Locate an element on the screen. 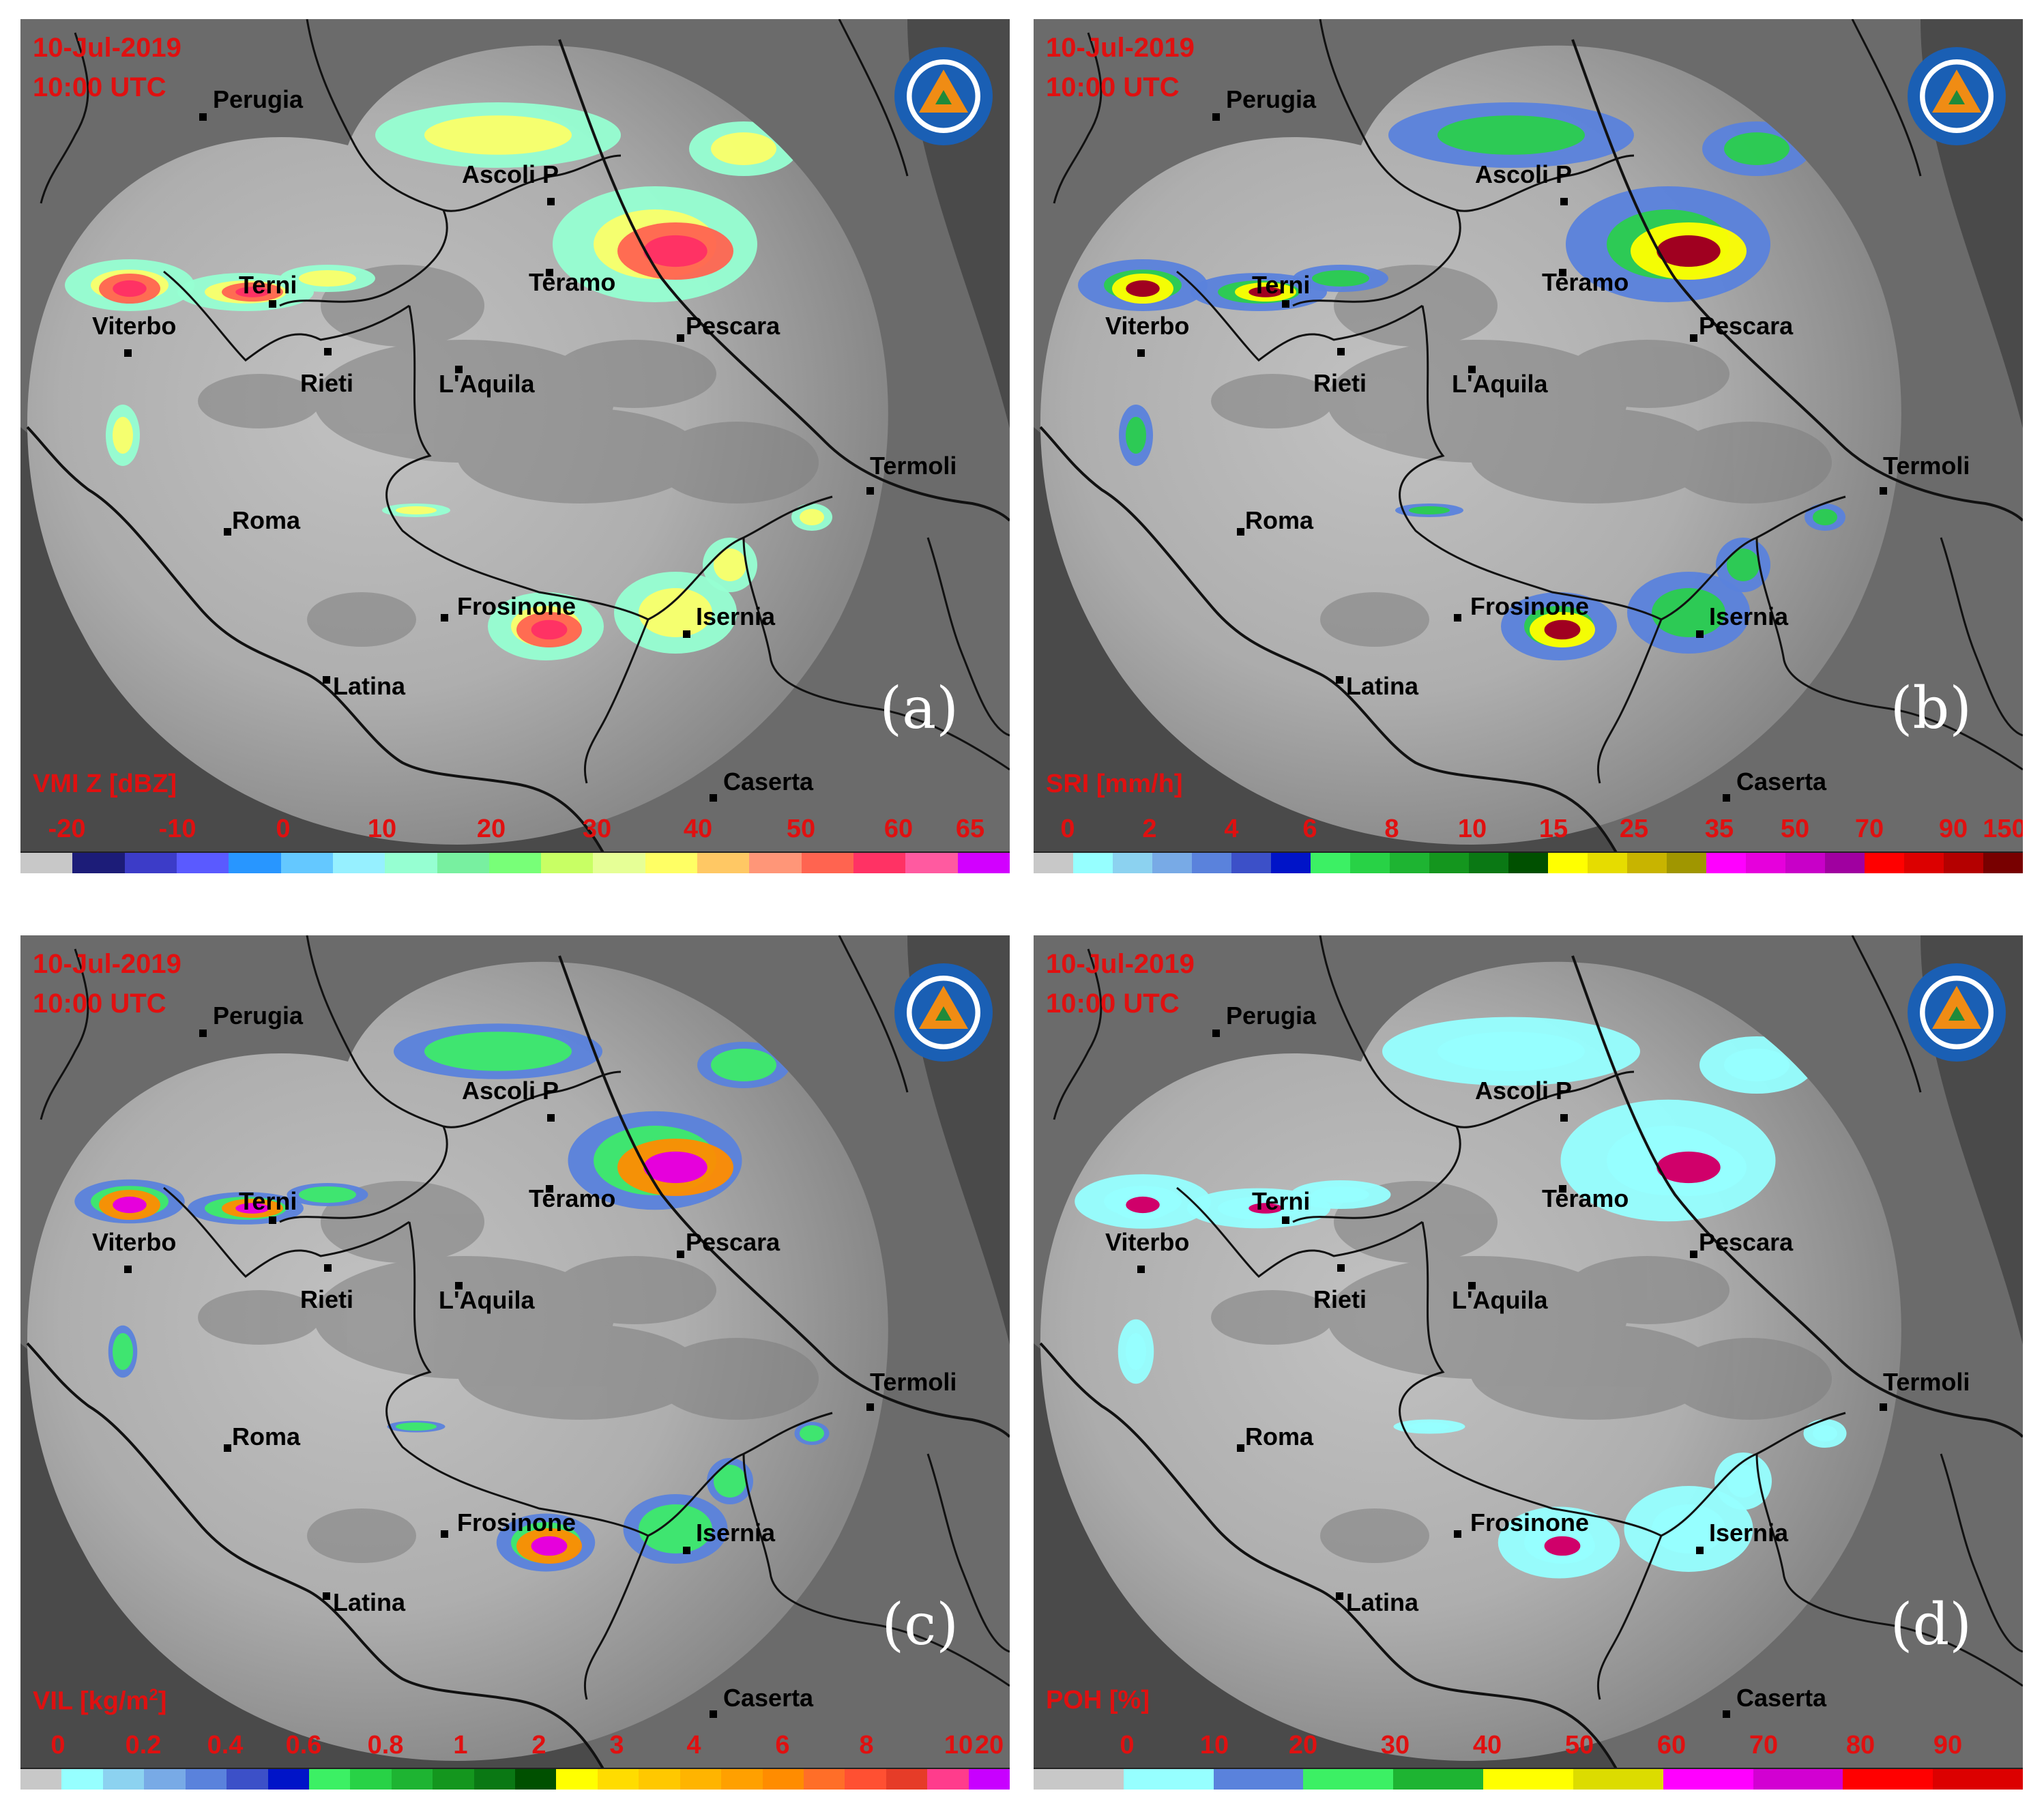 The image size is (2044, 1810). panel-label: (d) is located at coordinates (1931, 1624).